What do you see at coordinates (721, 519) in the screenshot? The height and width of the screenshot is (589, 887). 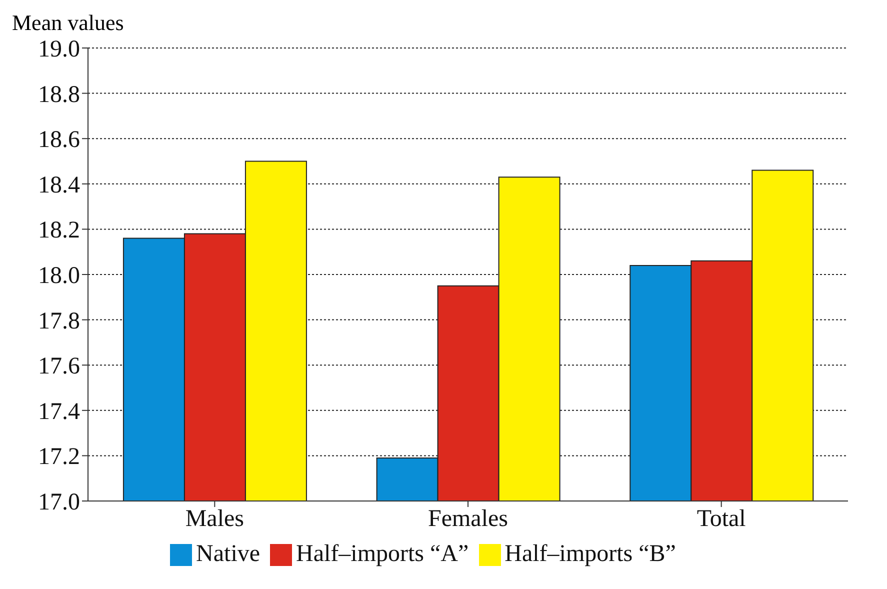 I see `x-tick-label: Total` at bounding box center [721, 519].